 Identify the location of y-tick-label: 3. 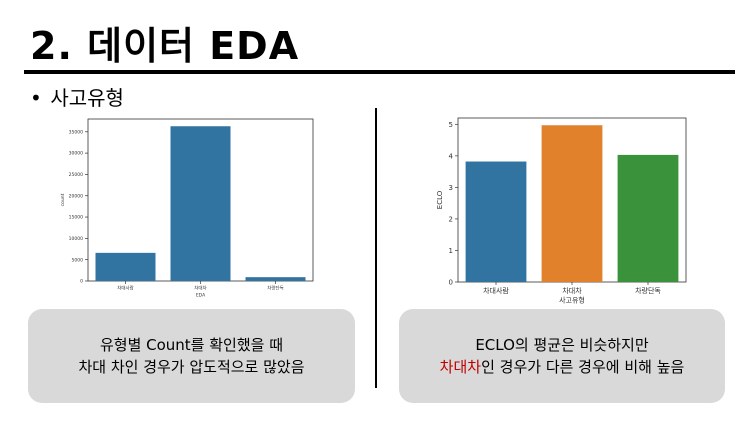
(451, 188).